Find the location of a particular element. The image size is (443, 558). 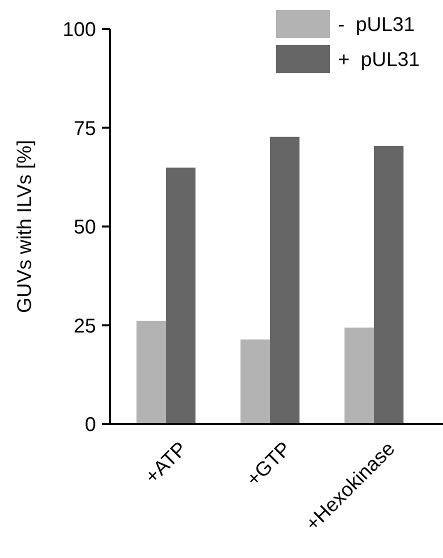

legend-label: + pUL31 is located at coordinates (379, 60).